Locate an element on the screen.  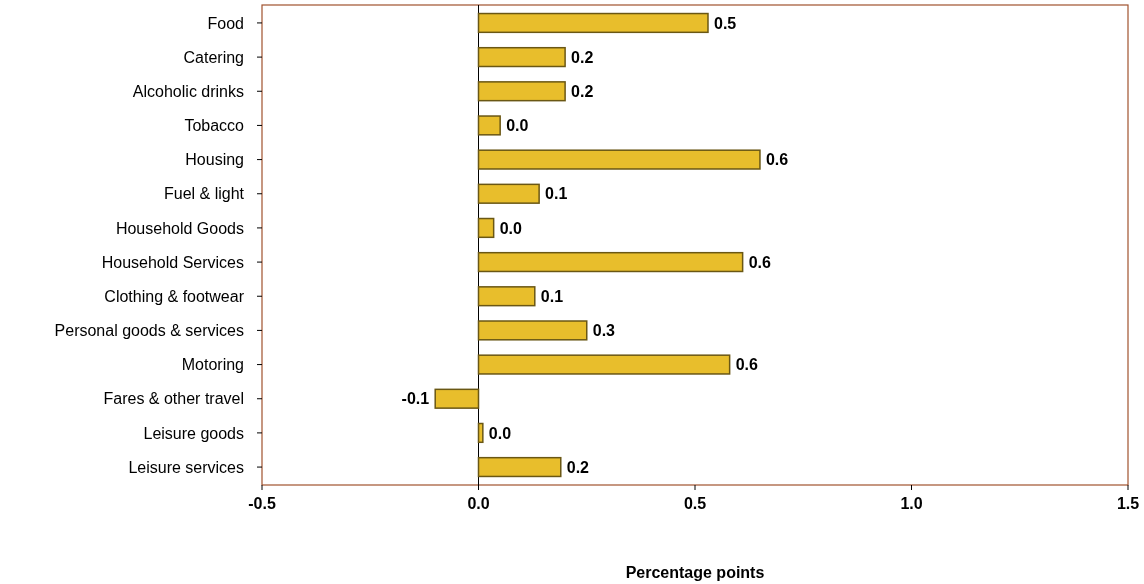
y-tick-label: Leisure goods is located at coordinates (193, 433).